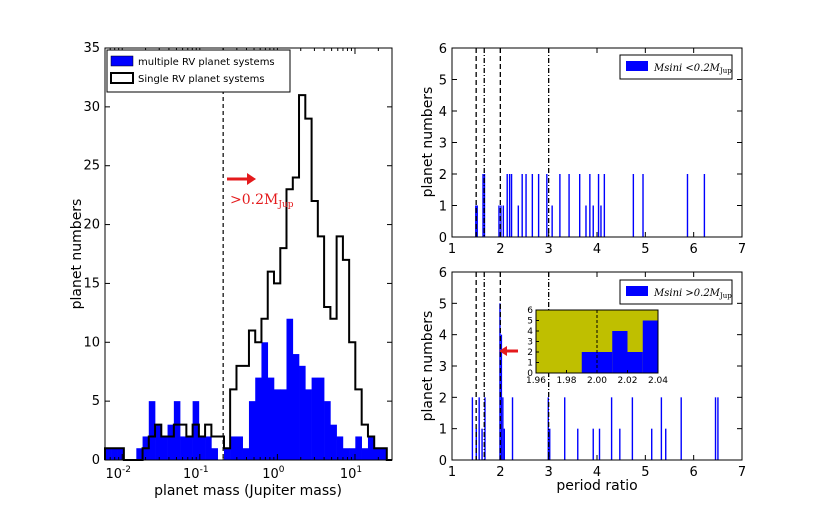 The width and height of the screenshot is (822, 511). Describe the element at coordinates (206, 62) in the screenshot. I see `legend-multi-label: multiple RV planet systems` at that location.